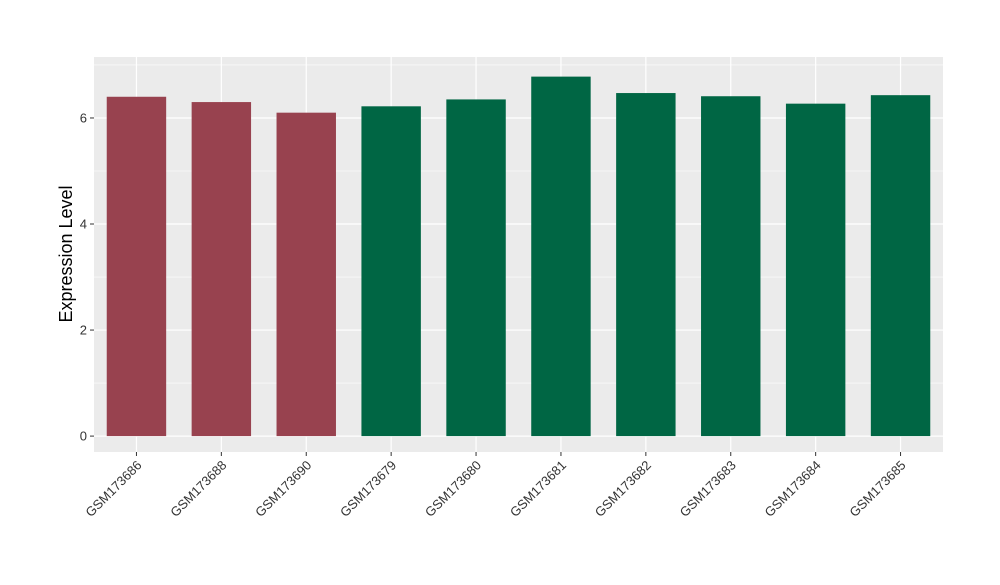  I want to click on y-axis-title: Expression Level, so click(66, 253).